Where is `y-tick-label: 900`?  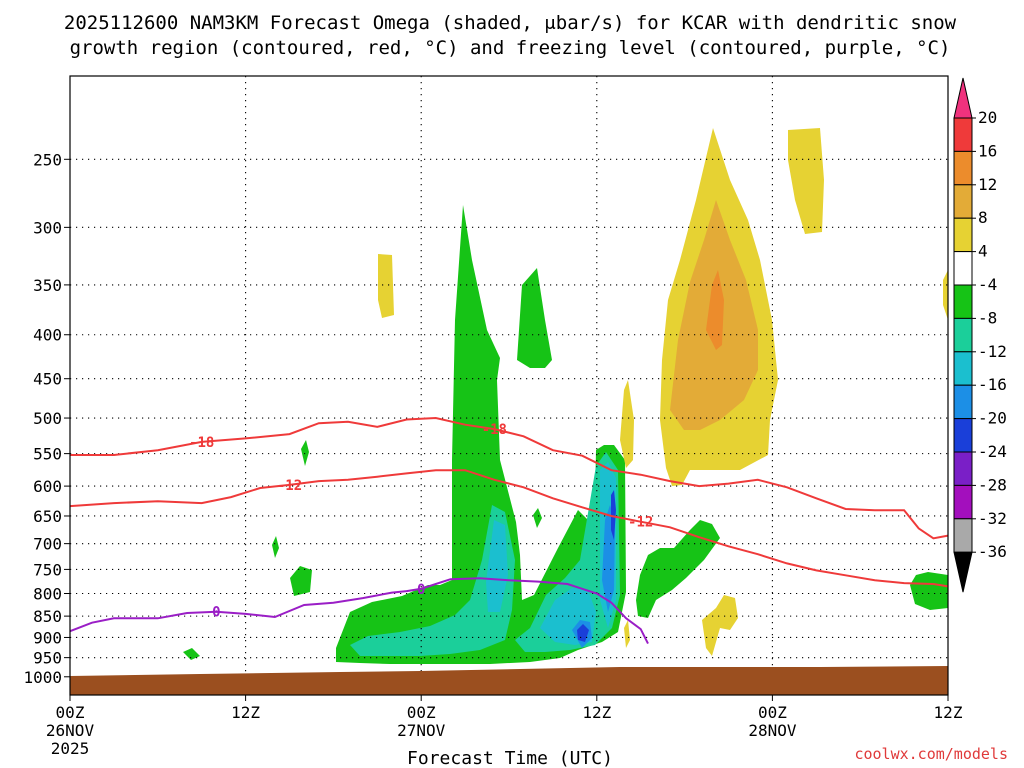 y-tick-label: 900 is located at coordinates (47, 637).